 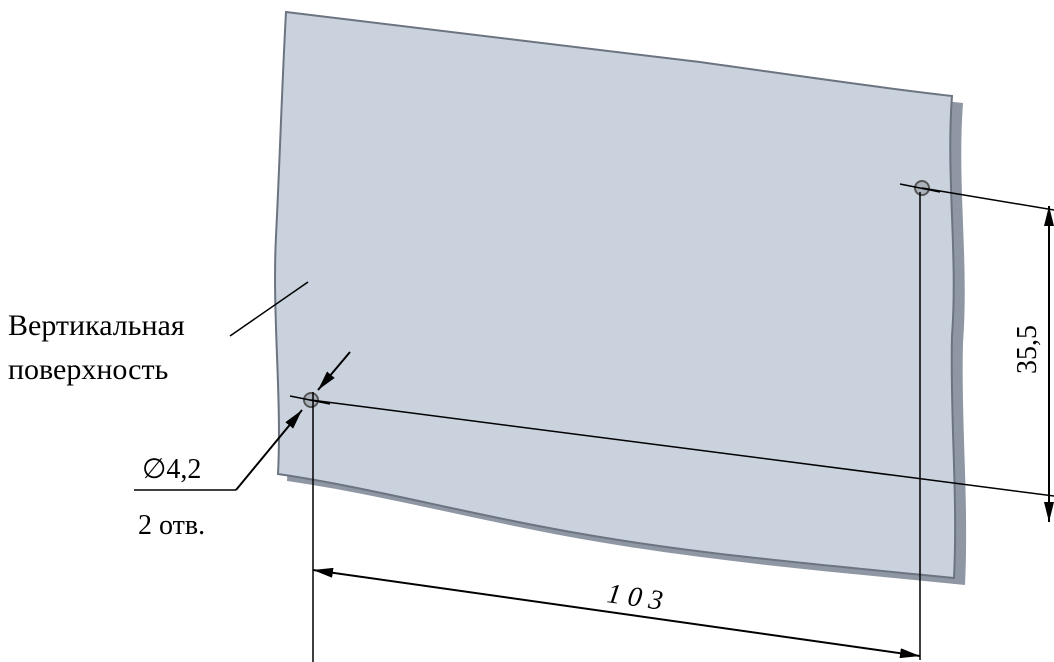 What do you see at coordinates (987, 199) in the screenshot?
I see `extension-line-top` at bounding box center [987, 199].